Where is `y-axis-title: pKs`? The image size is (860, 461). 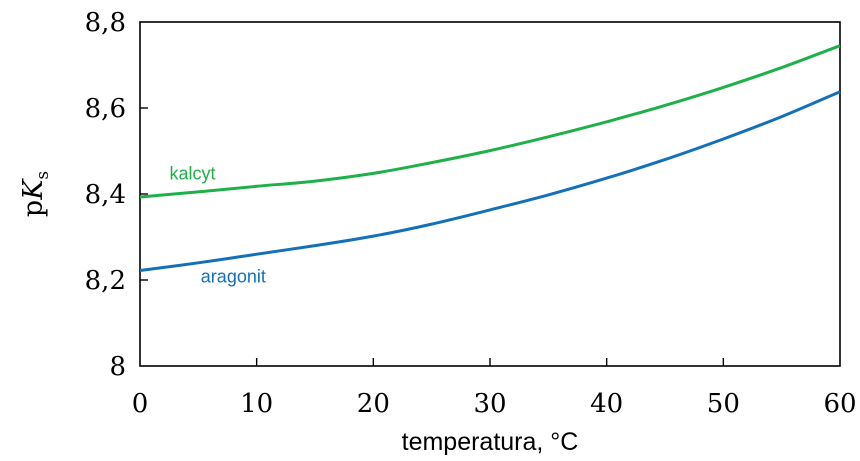
y-axis-title: pKs is located at coordinates (35, 194).